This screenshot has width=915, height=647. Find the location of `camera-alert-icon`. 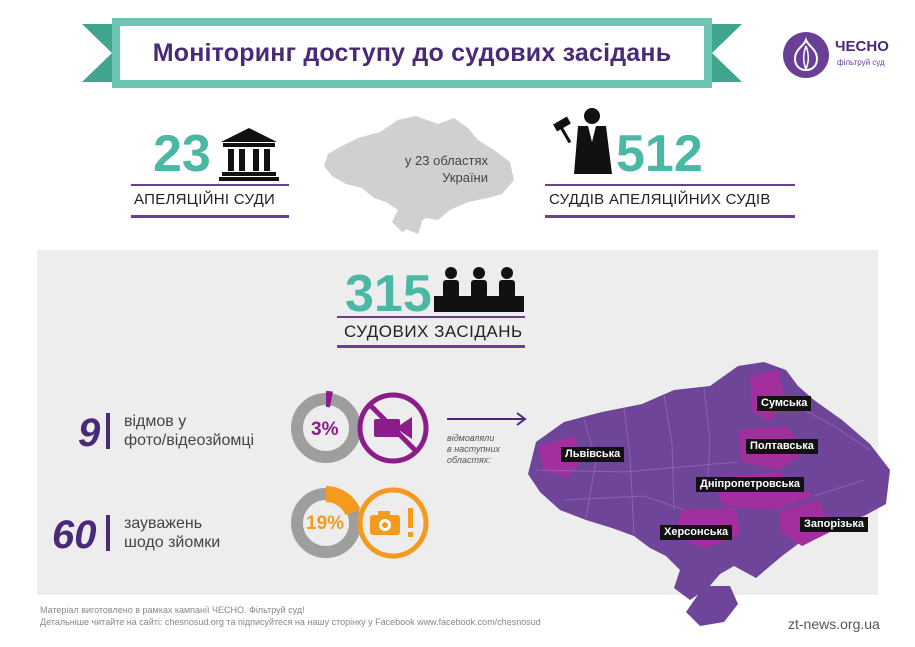

camera-alert-icon is located at coordinates (393, 523).